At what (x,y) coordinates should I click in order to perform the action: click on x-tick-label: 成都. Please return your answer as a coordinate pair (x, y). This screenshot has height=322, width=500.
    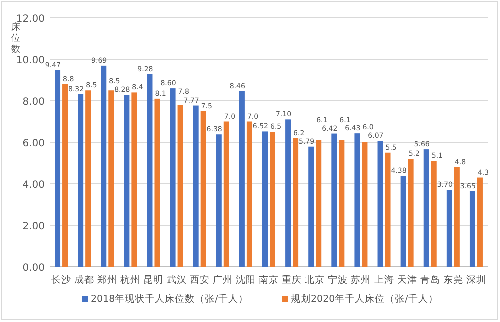
    Looking at the image, I should click on (84, 280).